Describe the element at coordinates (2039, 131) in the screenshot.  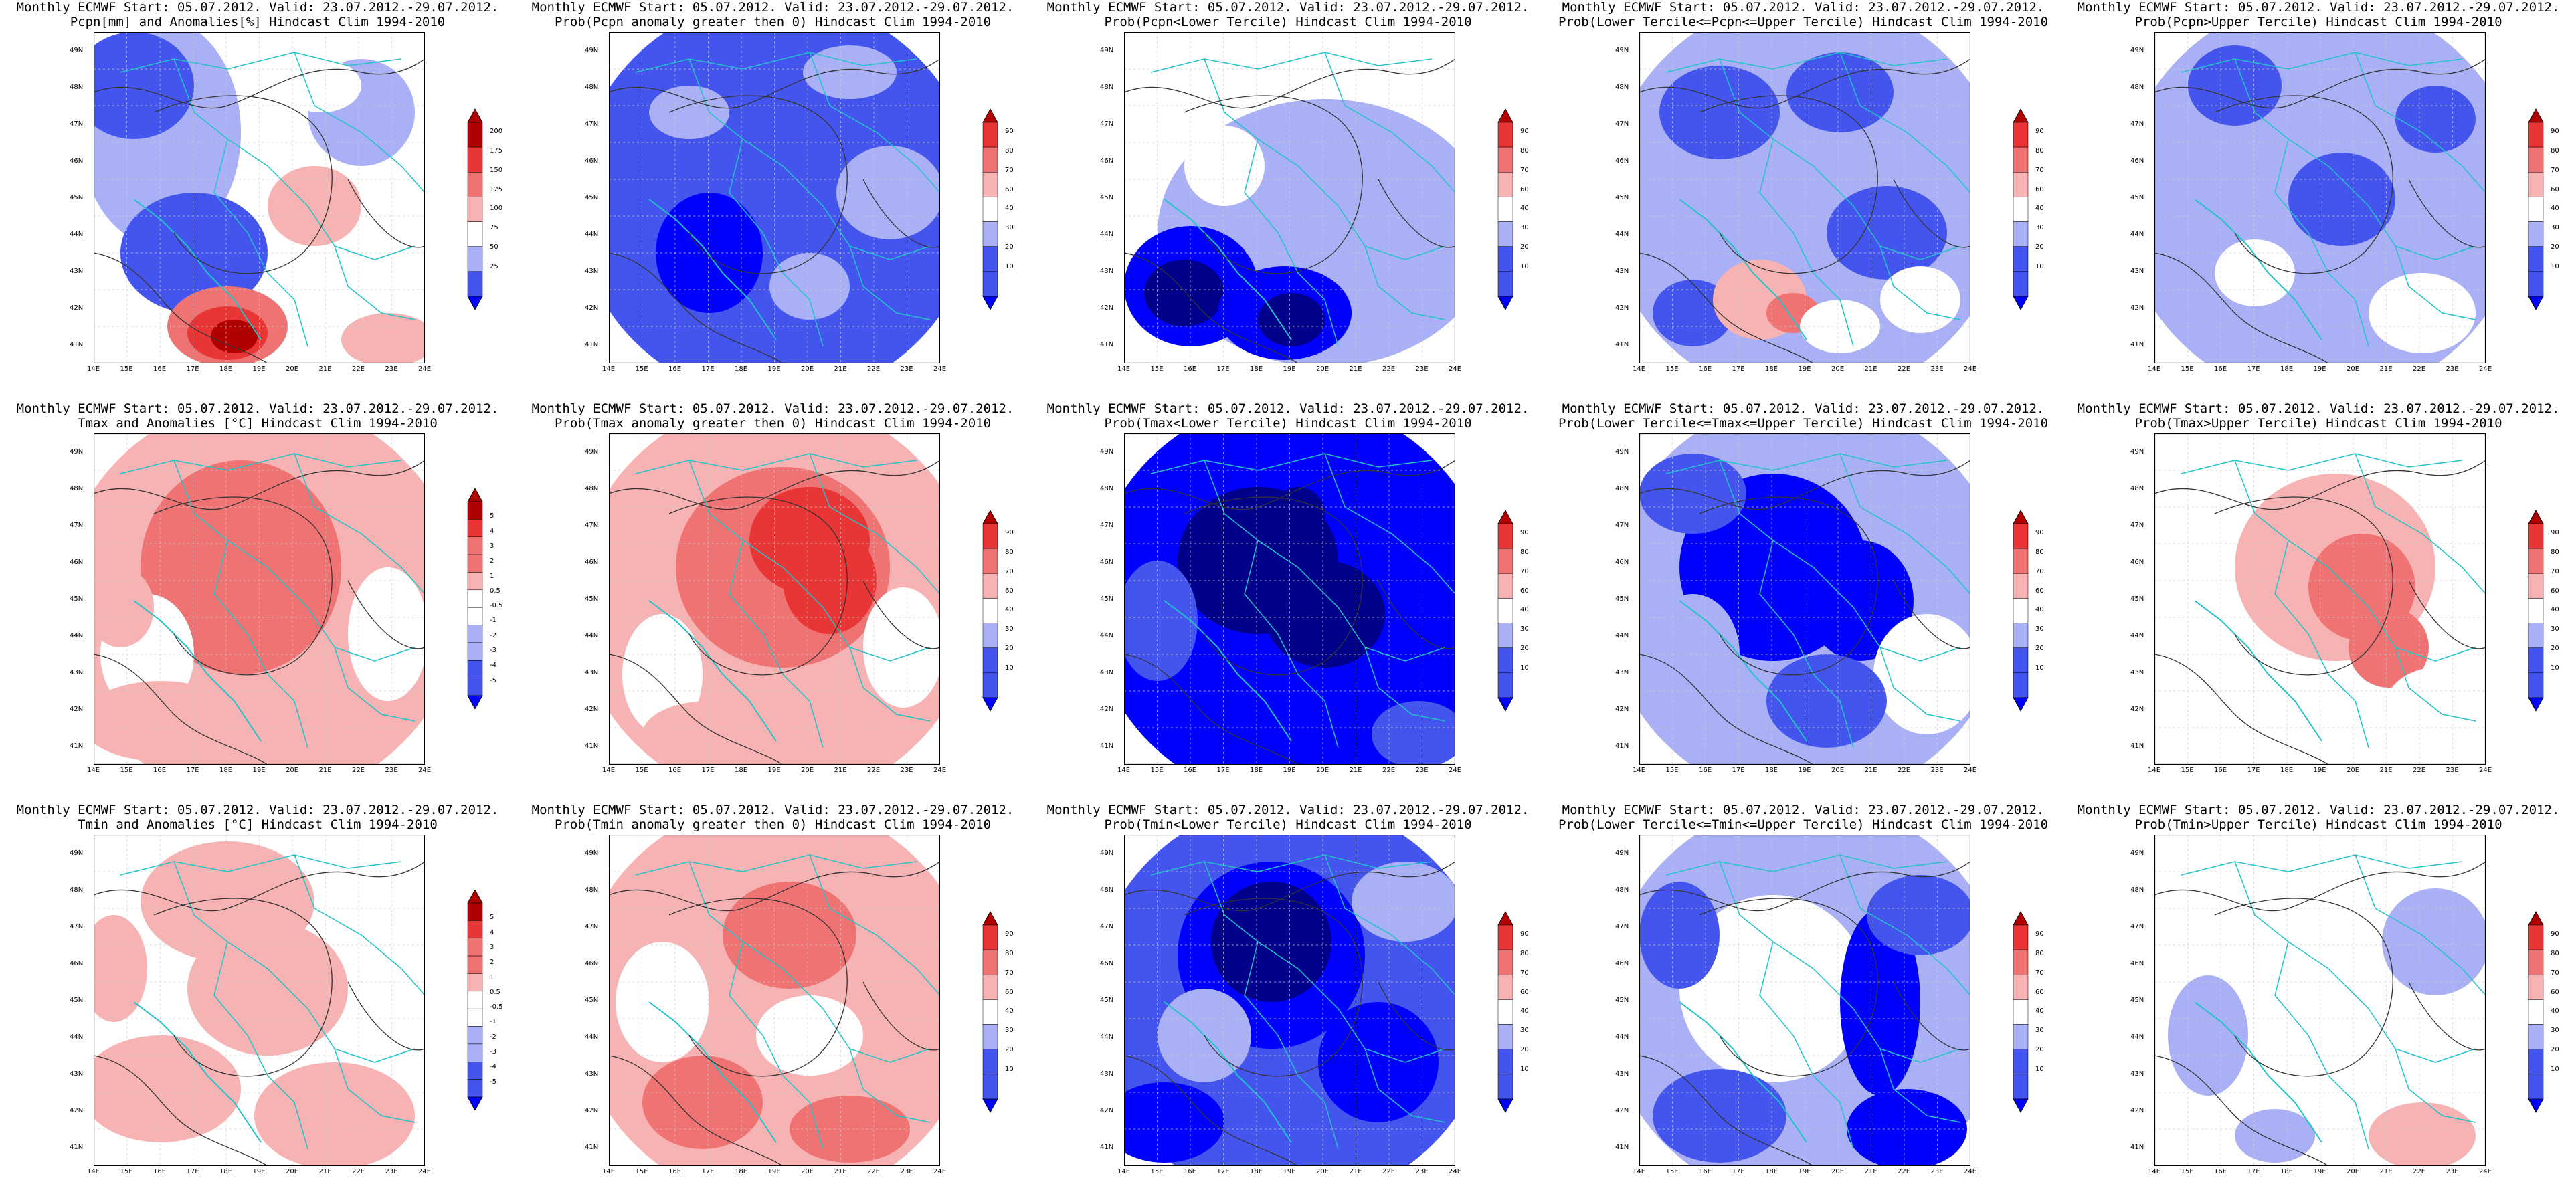
I see `legend-tick-label: 90` at that location.